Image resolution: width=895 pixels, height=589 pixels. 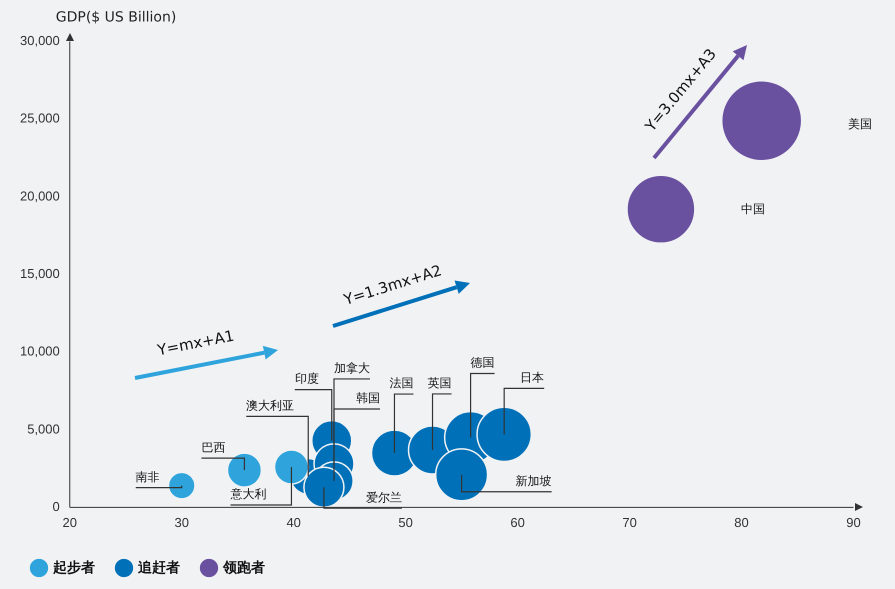 What do you see at coordinates (40, 118) in the screenshot?
I see `y-tick-label: 25,000` at bounding box center [40, 118].